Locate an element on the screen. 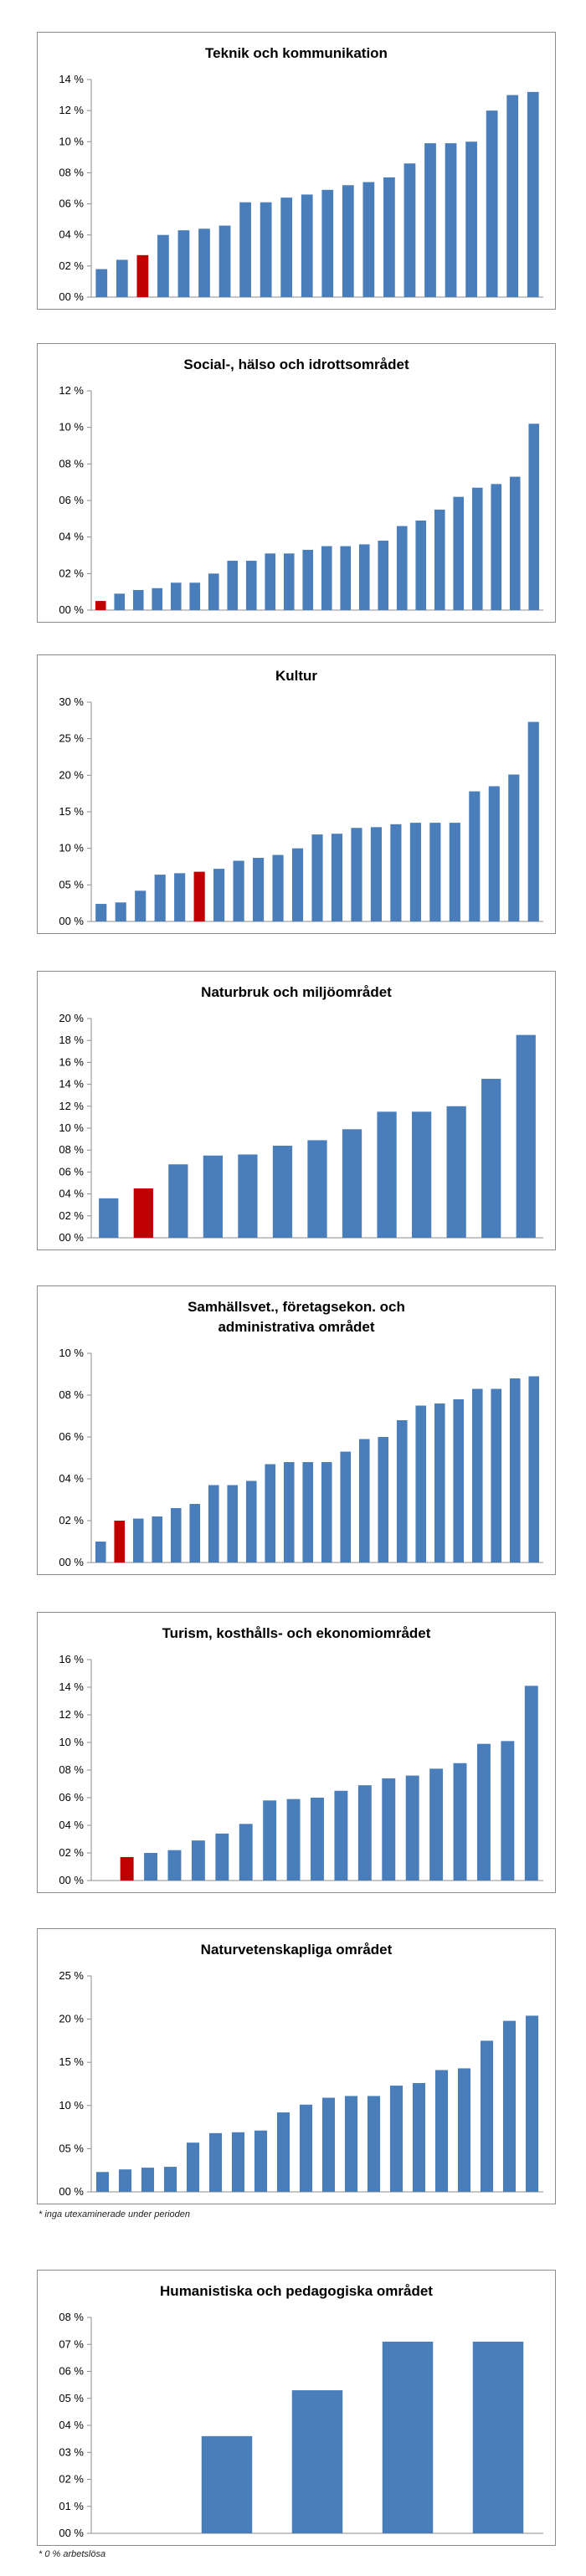 This screenshot has height=2576, width=586. footnote-naturvetenskapliga: * inga utexaminerade under perioden is located at coordinates (115, 2214).